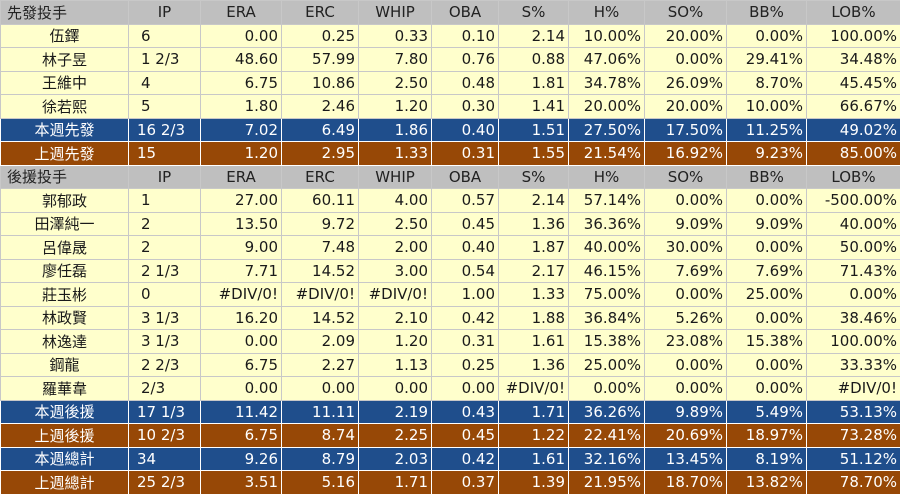 This screenshot has height=495, width=900. I want to click on stat-cell-era: 1.20, so click(241, 154).